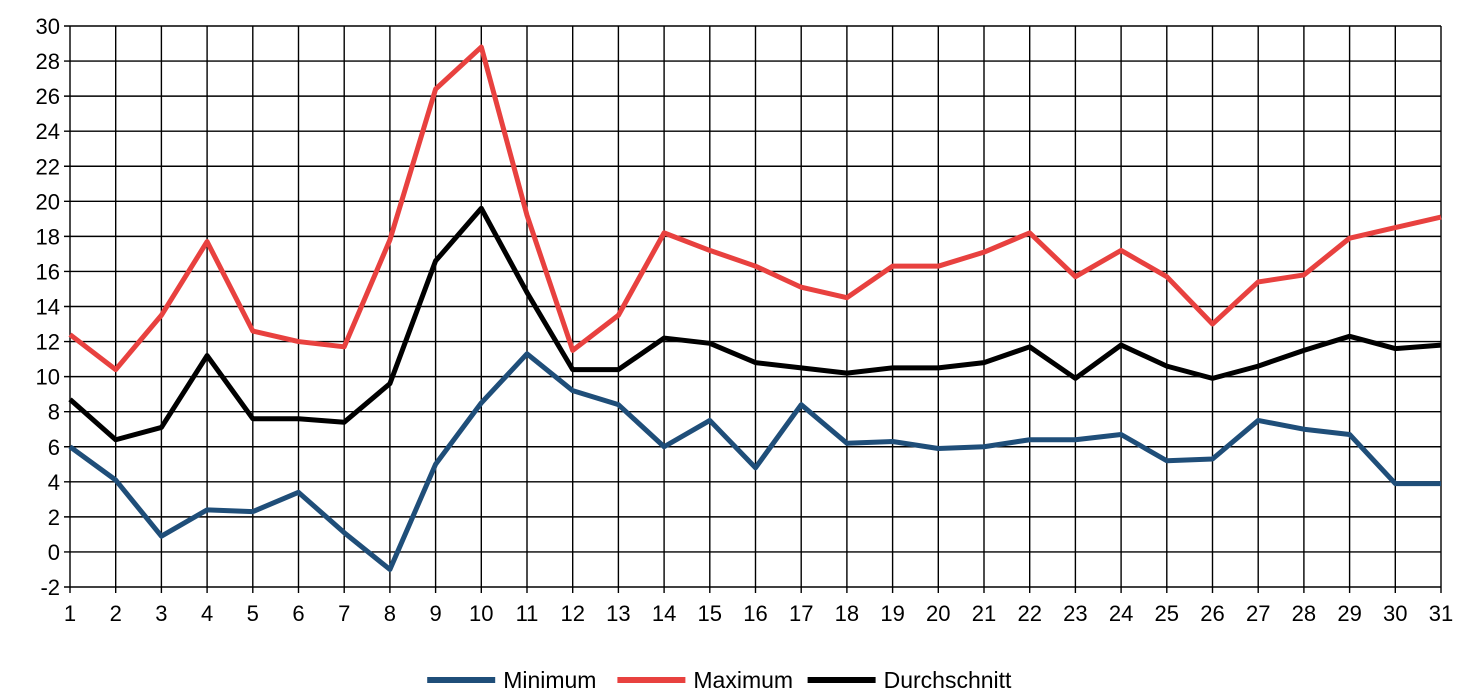 The image size is (1462, 700). Describe the element at coordinates (54, 412) in the screenshot. I see `y-tick-label: 8` at that location.